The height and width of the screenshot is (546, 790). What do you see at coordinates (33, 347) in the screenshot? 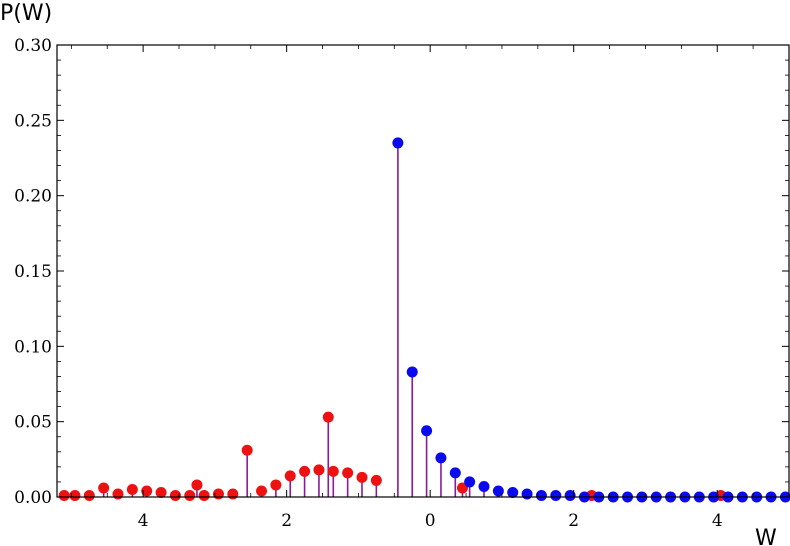
I see `y-tick-label: 0.10` at bounding box center [33, 347].